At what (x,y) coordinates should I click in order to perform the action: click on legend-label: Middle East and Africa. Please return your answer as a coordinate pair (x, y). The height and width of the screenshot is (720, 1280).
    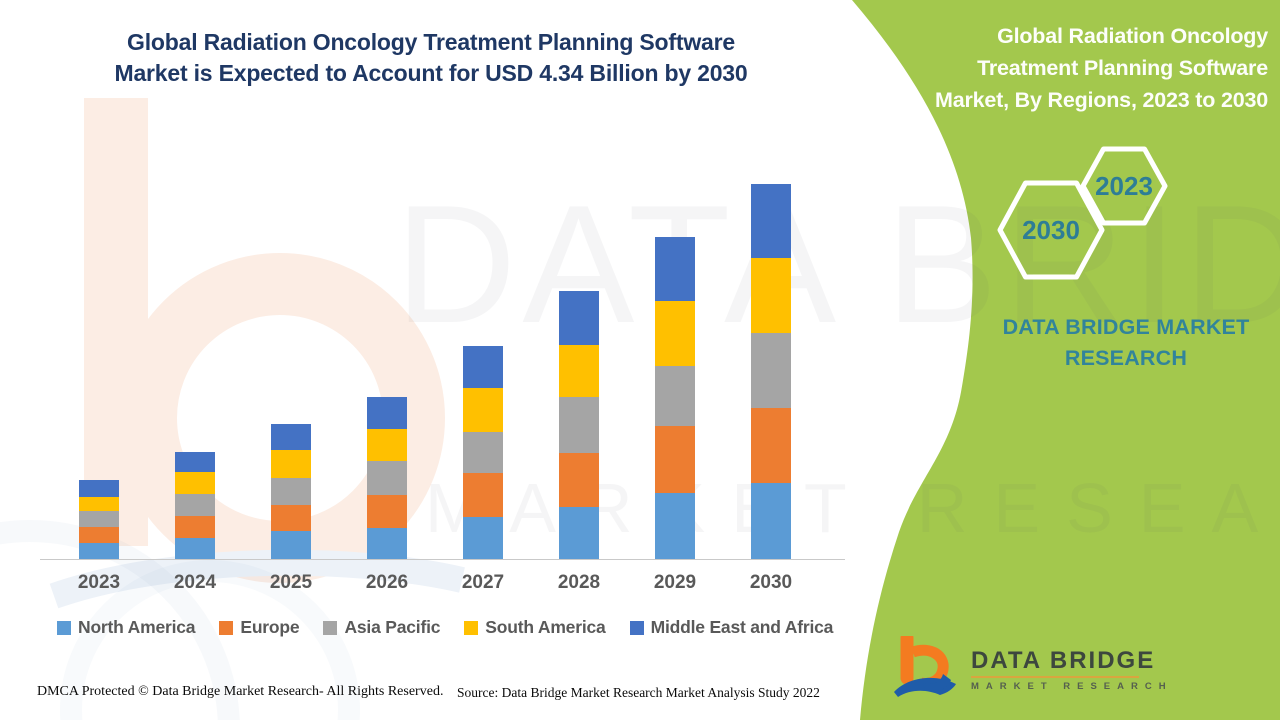
    Looking at the image, I should click on (742, 627).